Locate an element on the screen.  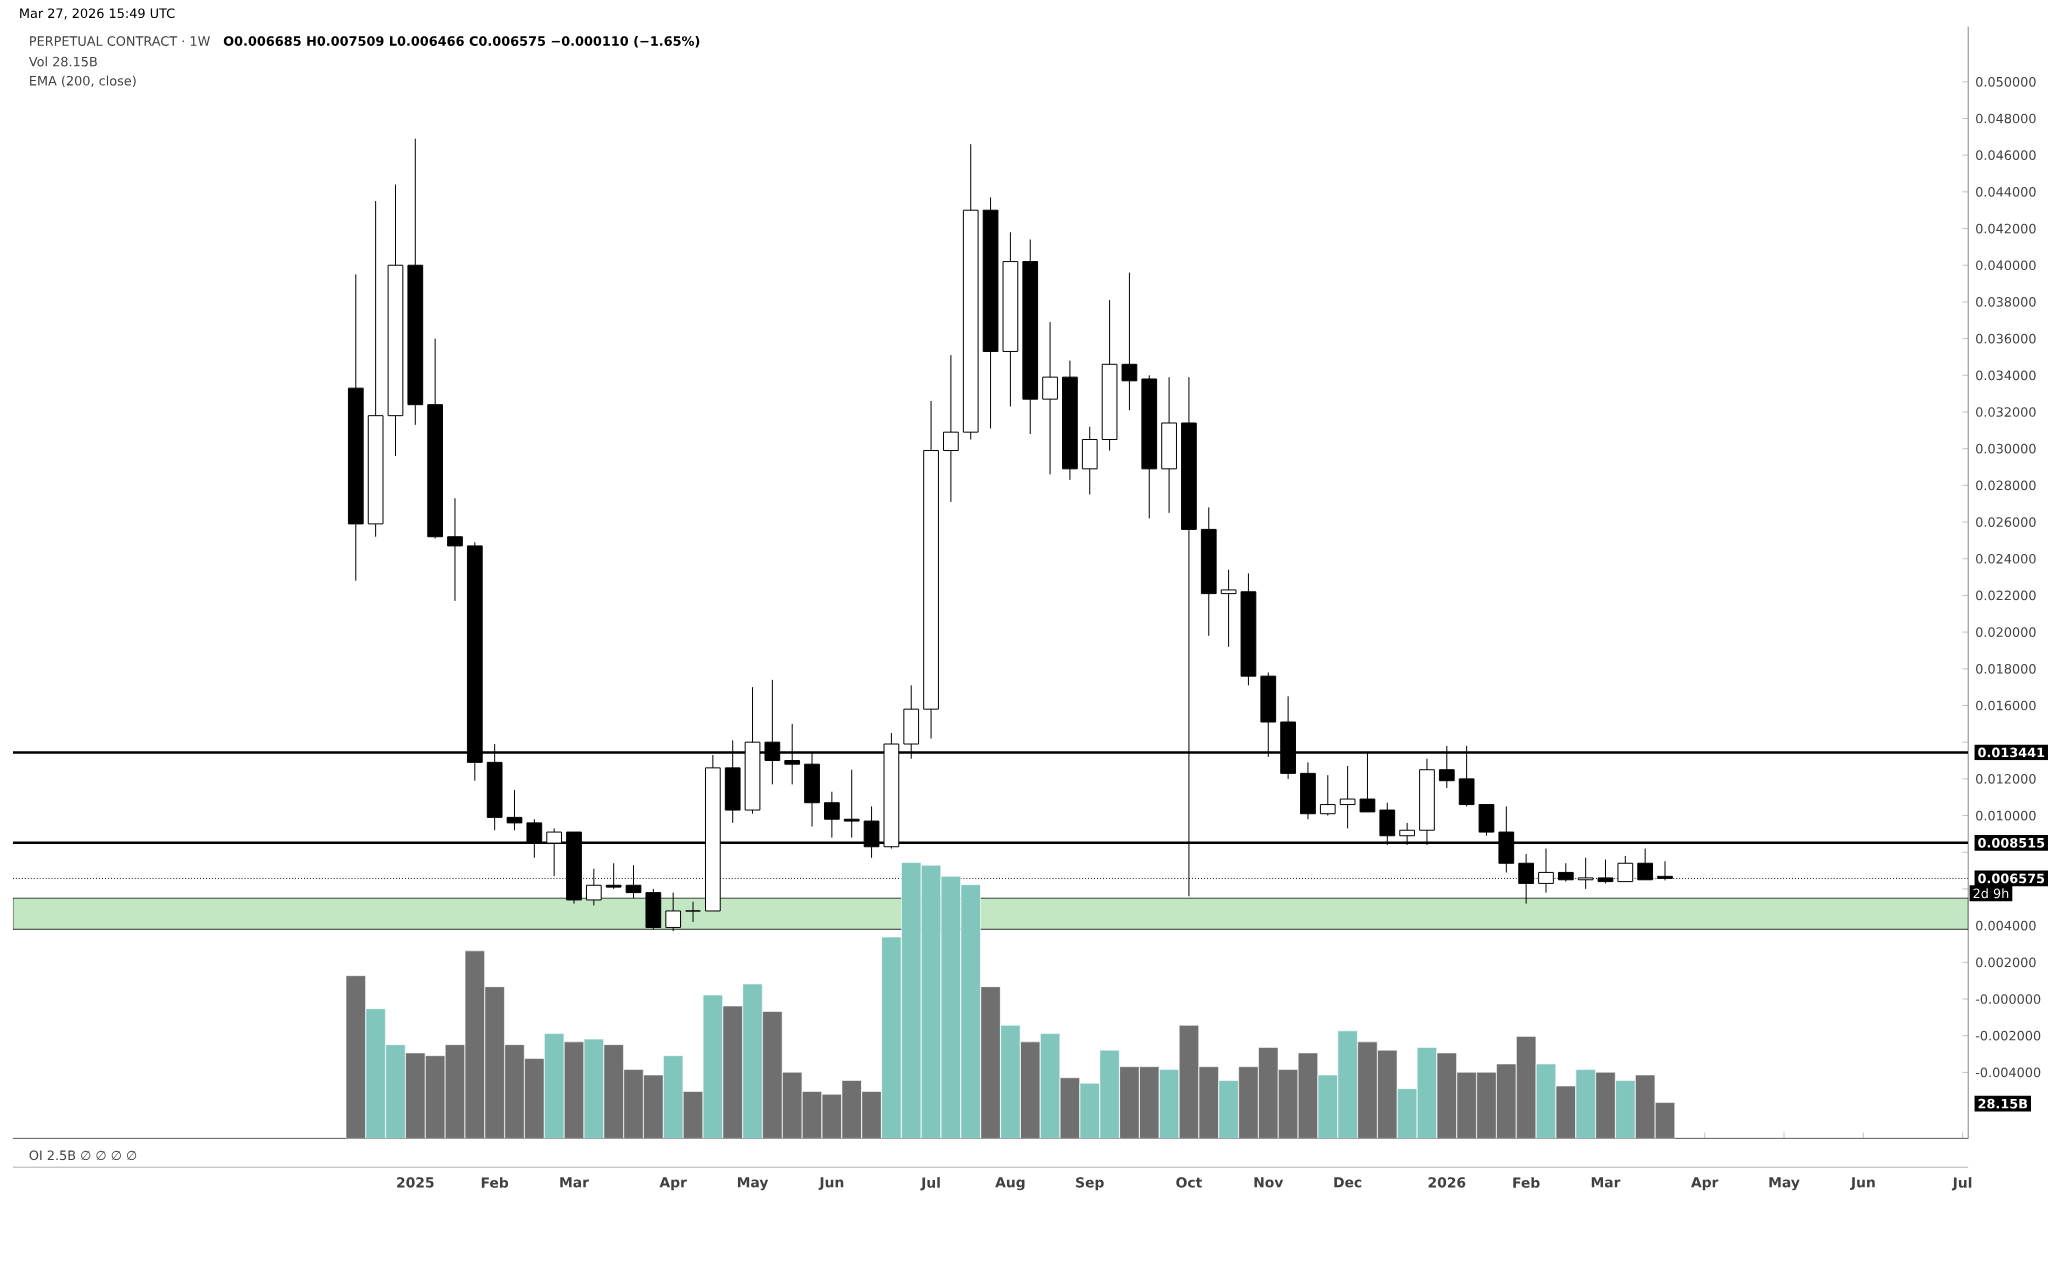
y-tick-label: 0.024000 is located at coordinates (2006, 559).